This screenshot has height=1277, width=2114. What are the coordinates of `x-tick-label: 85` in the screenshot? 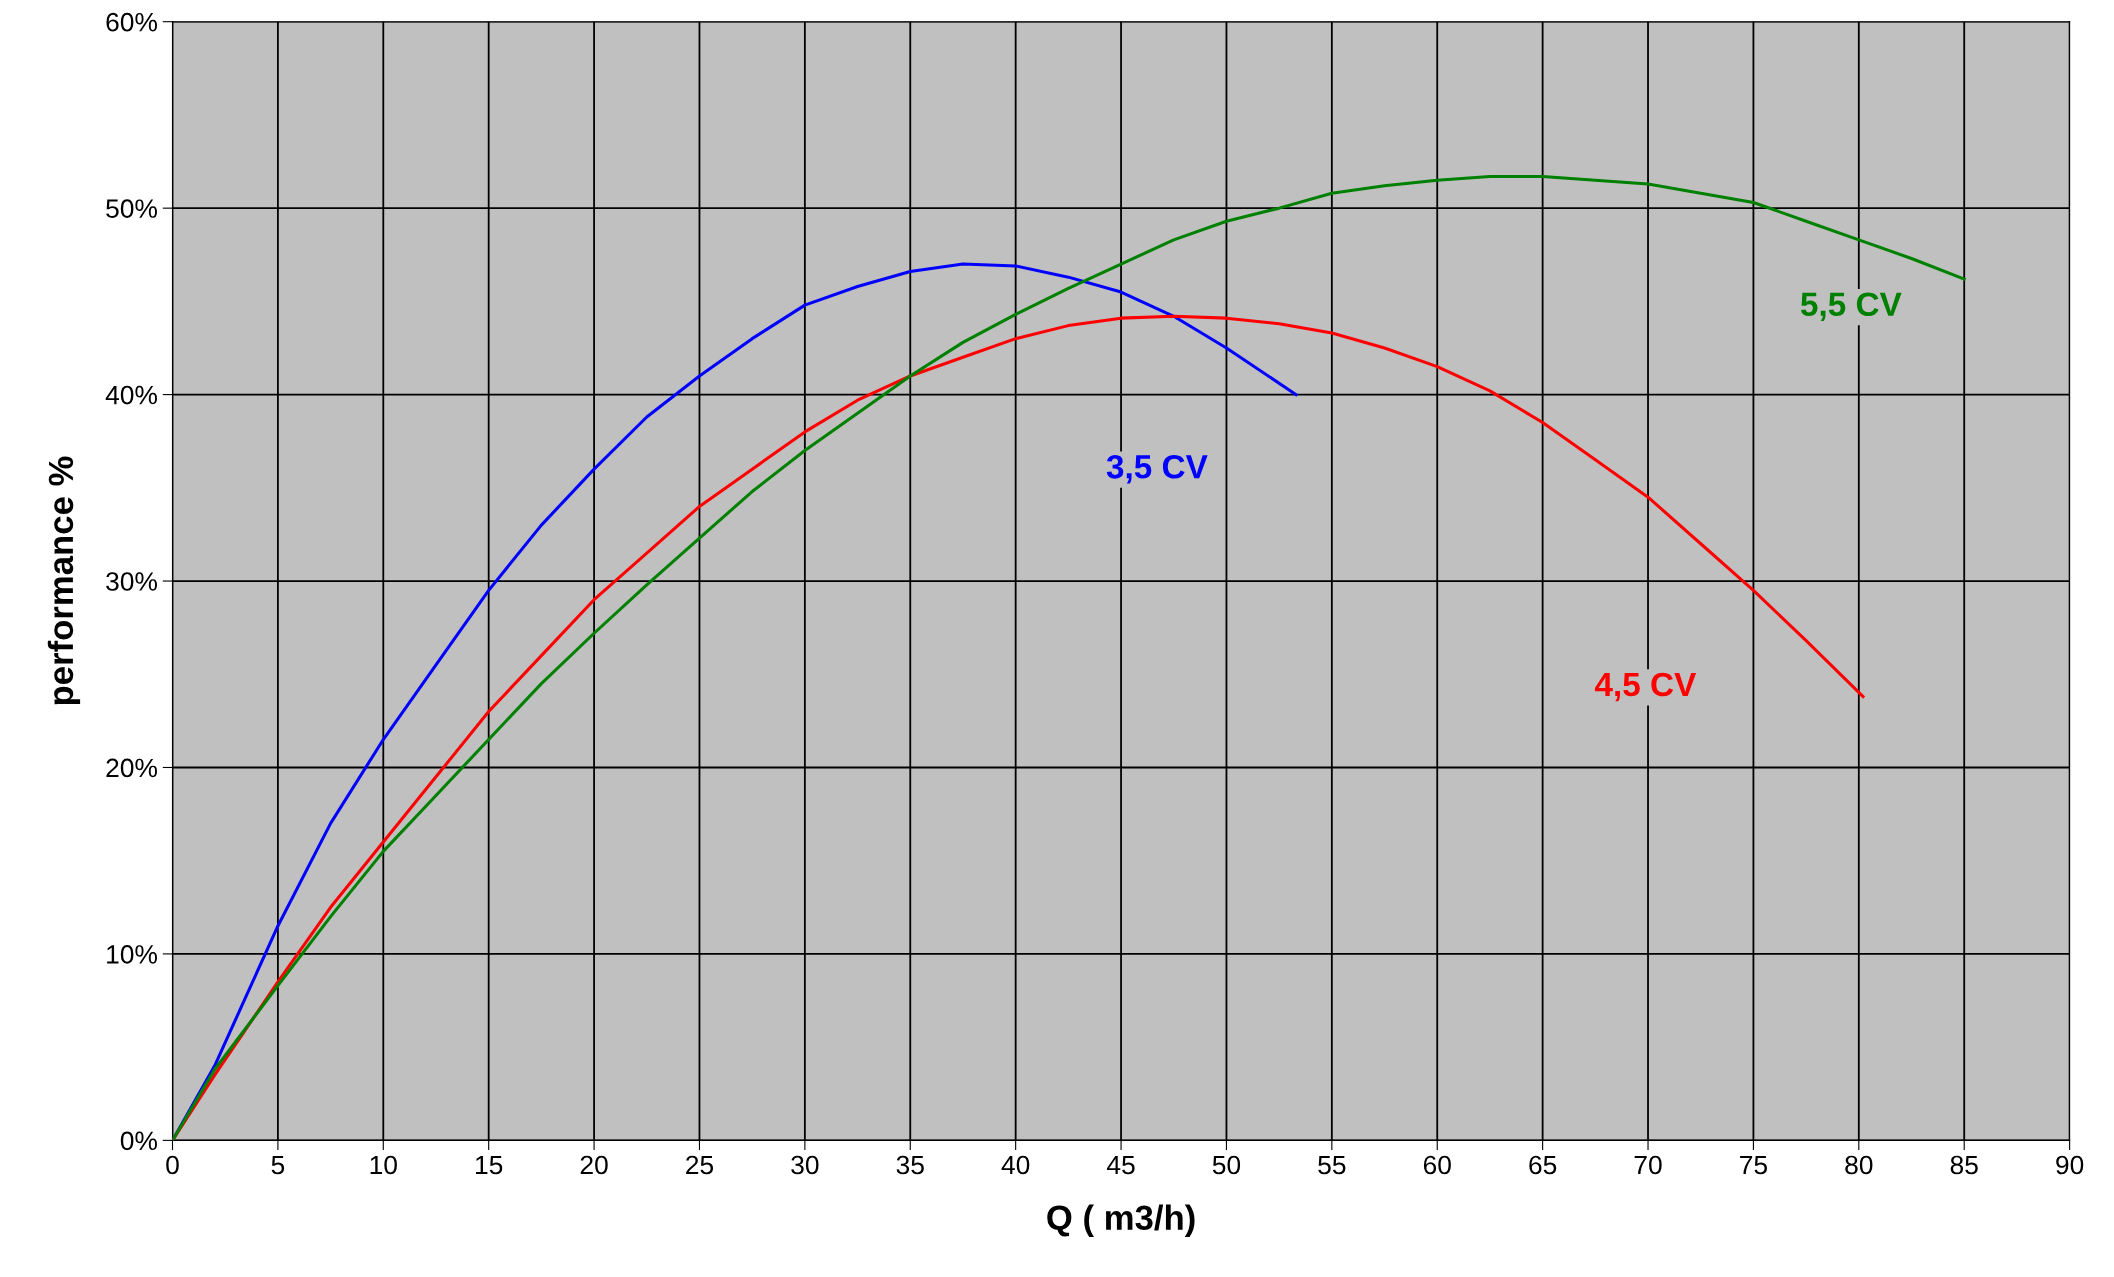 It's located at (1964, 1165).